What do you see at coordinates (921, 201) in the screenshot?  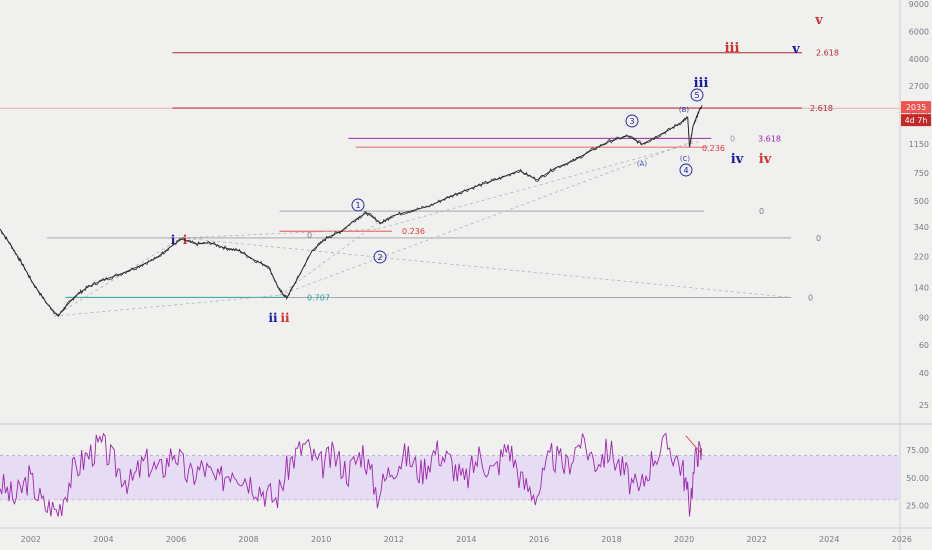 I see `y-tick-label: 500` at bounding box center [921, 201].